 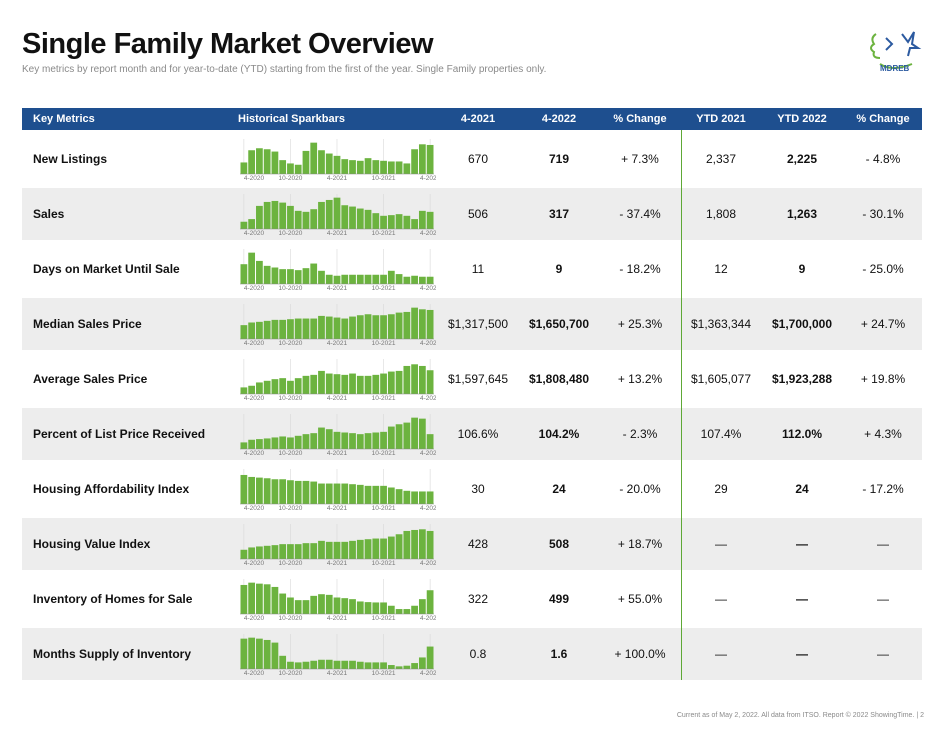 I want to click on metric-label: Months Supply of Inventory, so click(x=112, y=654).